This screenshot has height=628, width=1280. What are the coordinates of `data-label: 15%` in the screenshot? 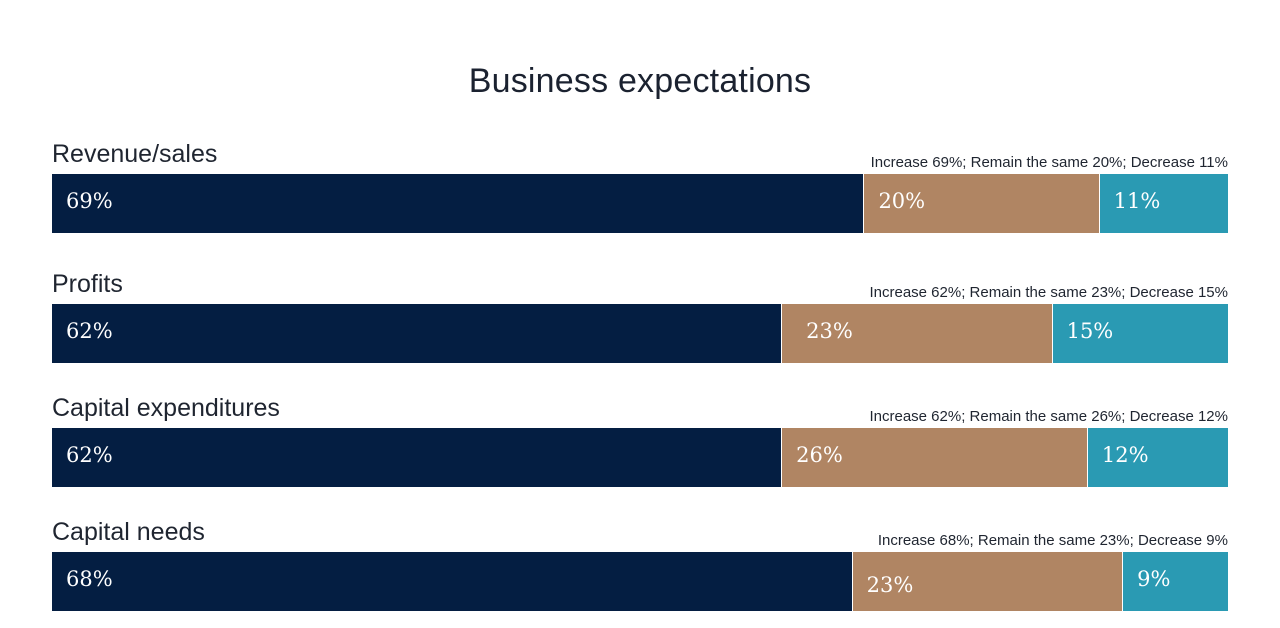 It's located at (1090, 331).